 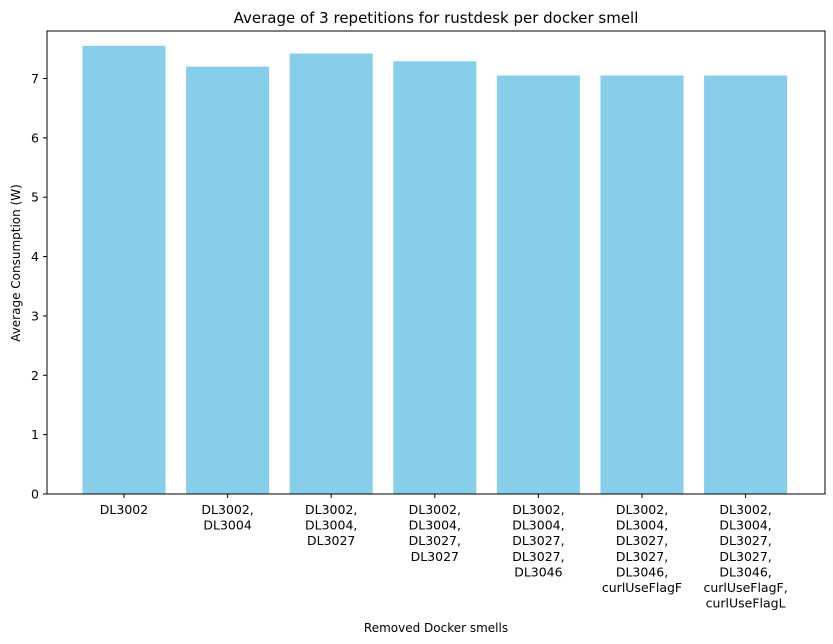 What do you see at coordinates (35, 256) in the screenshot?
I see `y-tick-label-4: 4` at bounding box center [35, 256].